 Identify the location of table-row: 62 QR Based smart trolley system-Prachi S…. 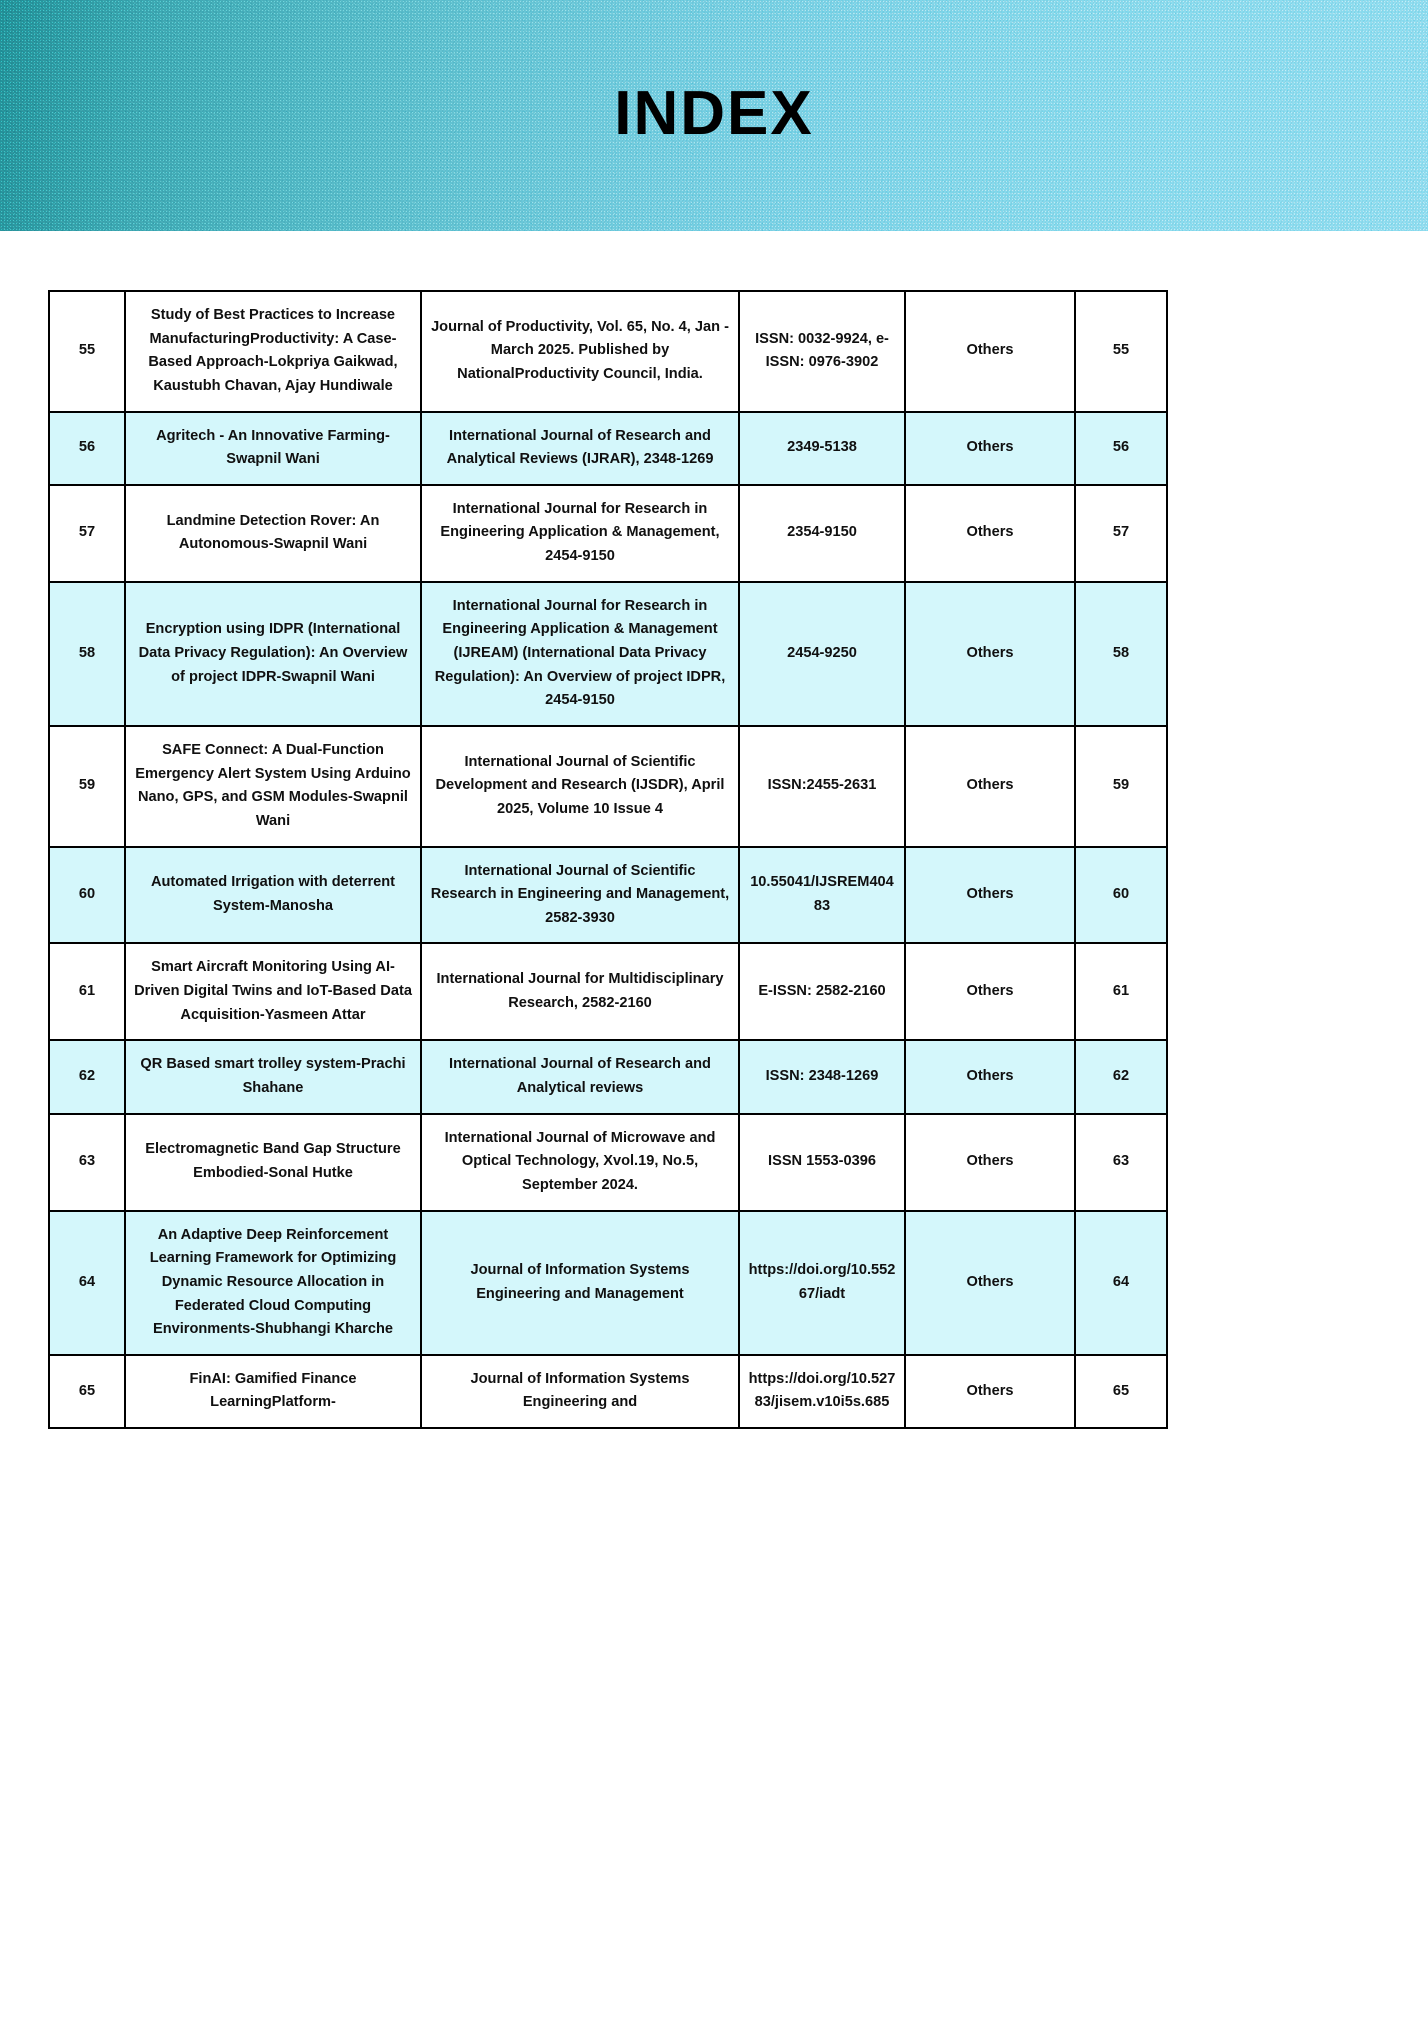
(608, 1077).